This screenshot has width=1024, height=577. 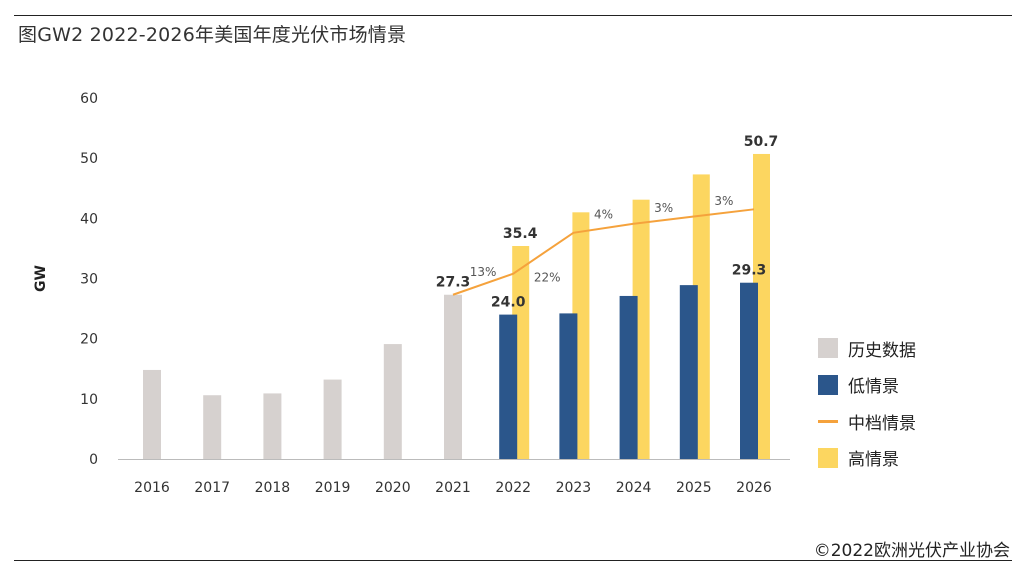 What do you see at coordinates (911, 551) in the screenshot?
I see `source-credit: ©2022欧洲光伏产业协会` at bounding box center [911, 551].